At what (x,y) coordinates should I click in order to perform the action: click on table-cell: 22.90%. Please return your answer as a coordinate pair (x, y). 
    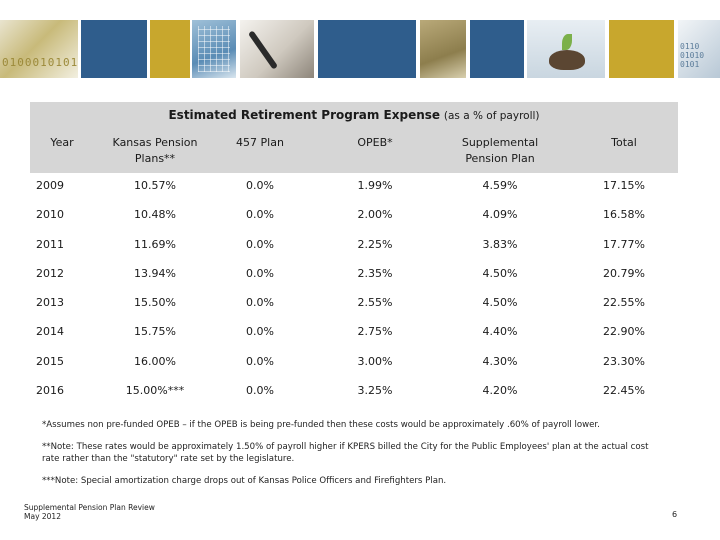
    Looking at the image, I should click on (624, 332).